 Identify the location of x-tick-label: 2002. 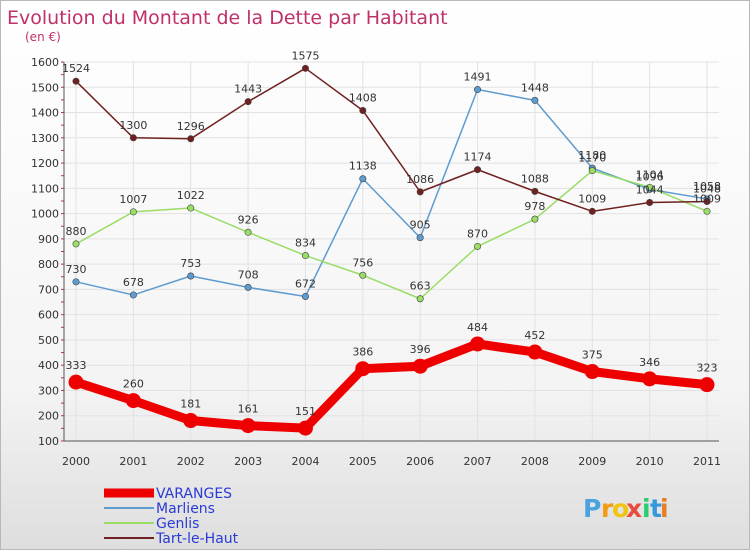
(191, 461).